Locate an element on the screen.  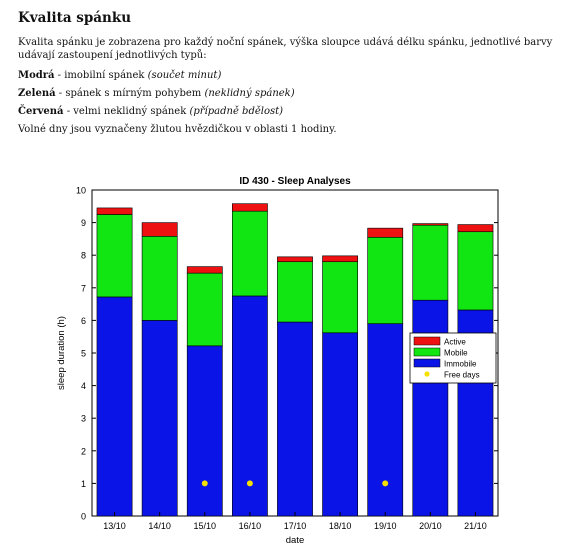
legend-label: Mobile is located at coordinates (456, 353).